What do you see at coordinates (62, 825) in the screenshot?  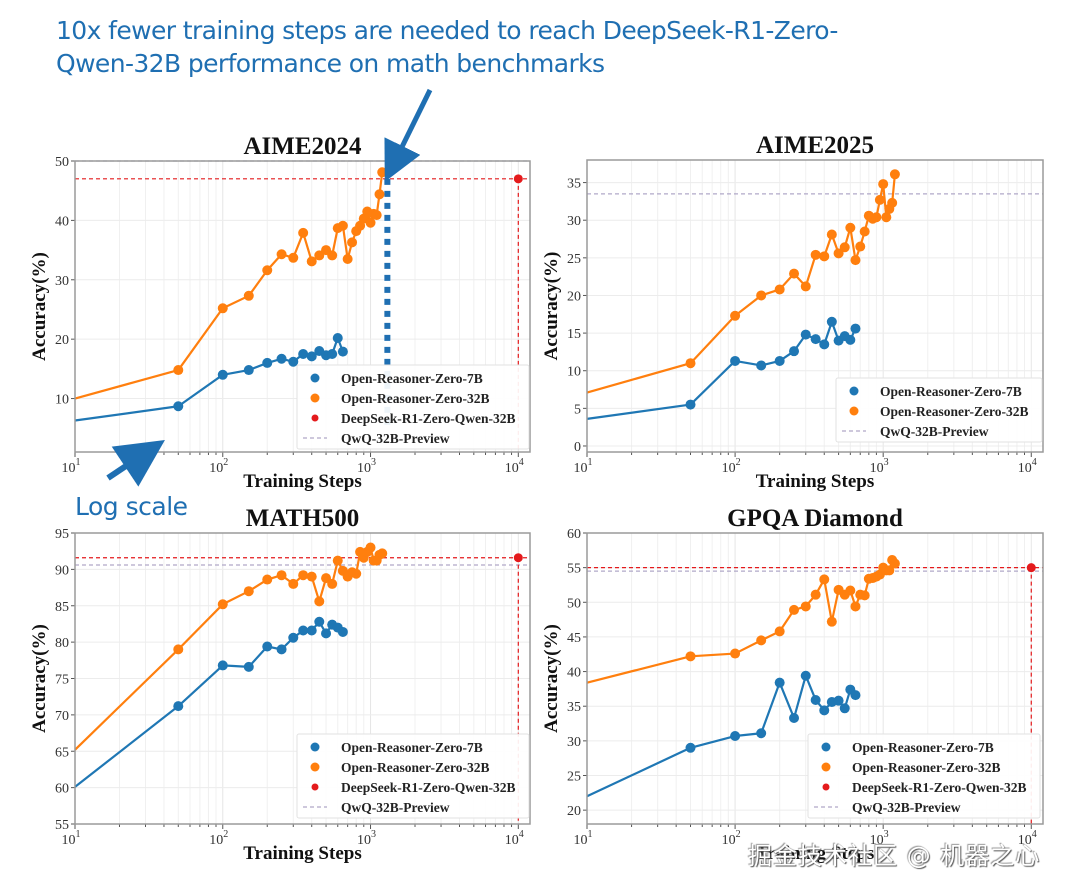 I see `y-tick-label: 55` at bounding box center [62, 825].